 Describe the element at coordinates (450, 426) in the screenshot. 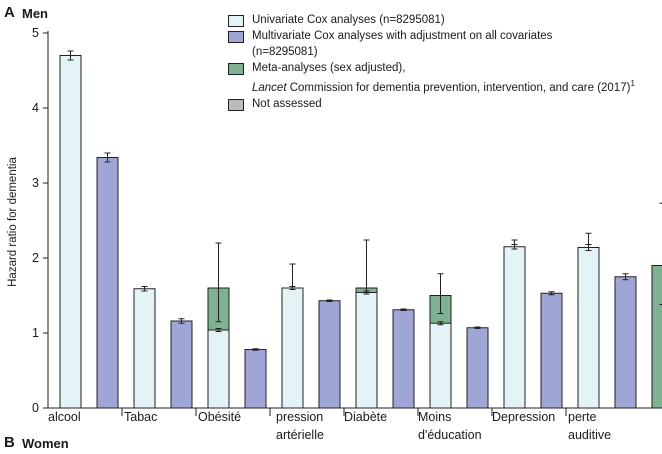

I see `x-category-label: Moins d'éducation` at that location.